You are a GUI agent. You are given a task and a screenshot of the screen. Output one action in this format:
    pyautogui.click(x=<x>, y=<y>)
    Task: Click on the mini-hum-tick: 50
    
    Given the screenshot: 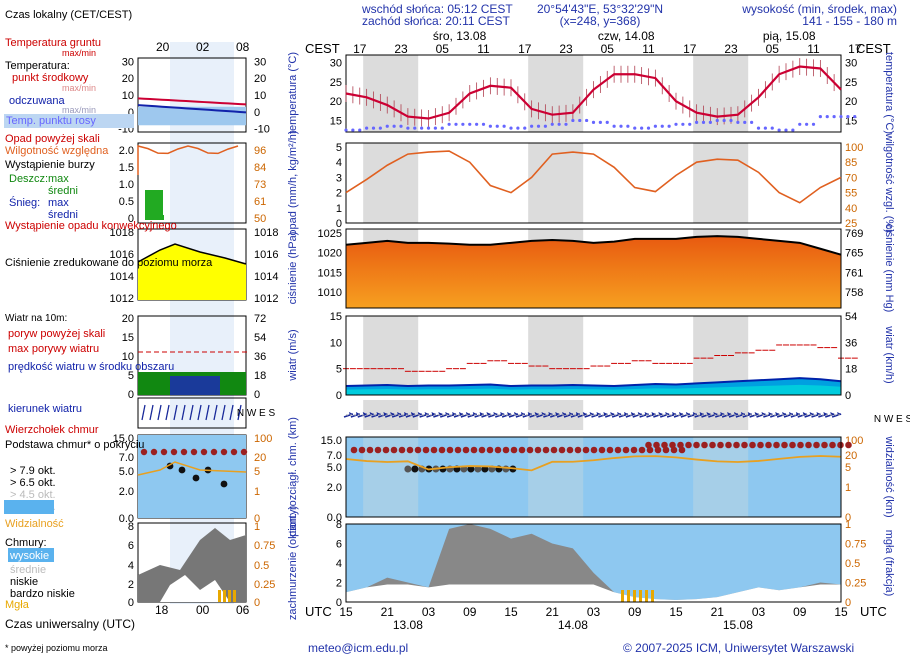 What is the action you would take?
    pyautogui.click(x=260, y=219)
    